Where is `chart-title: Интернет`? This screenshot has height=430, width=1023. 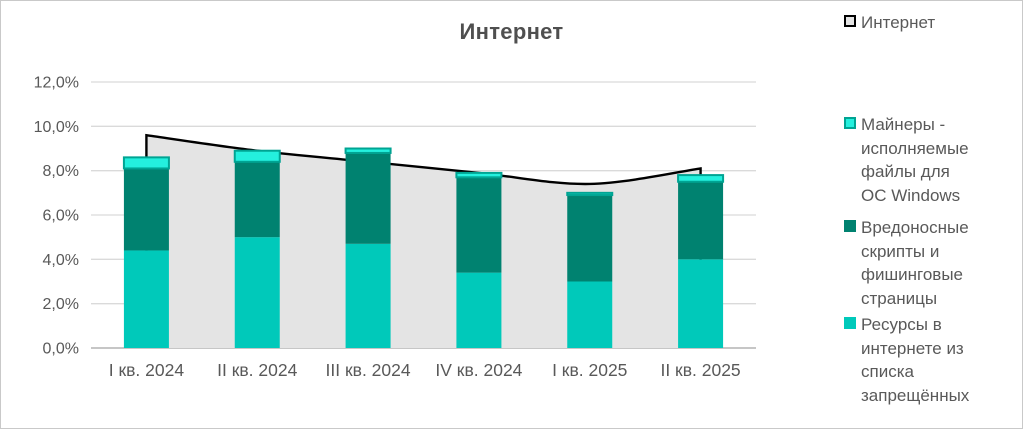
chart-title: Интернет is located at coordinates (511, 31).